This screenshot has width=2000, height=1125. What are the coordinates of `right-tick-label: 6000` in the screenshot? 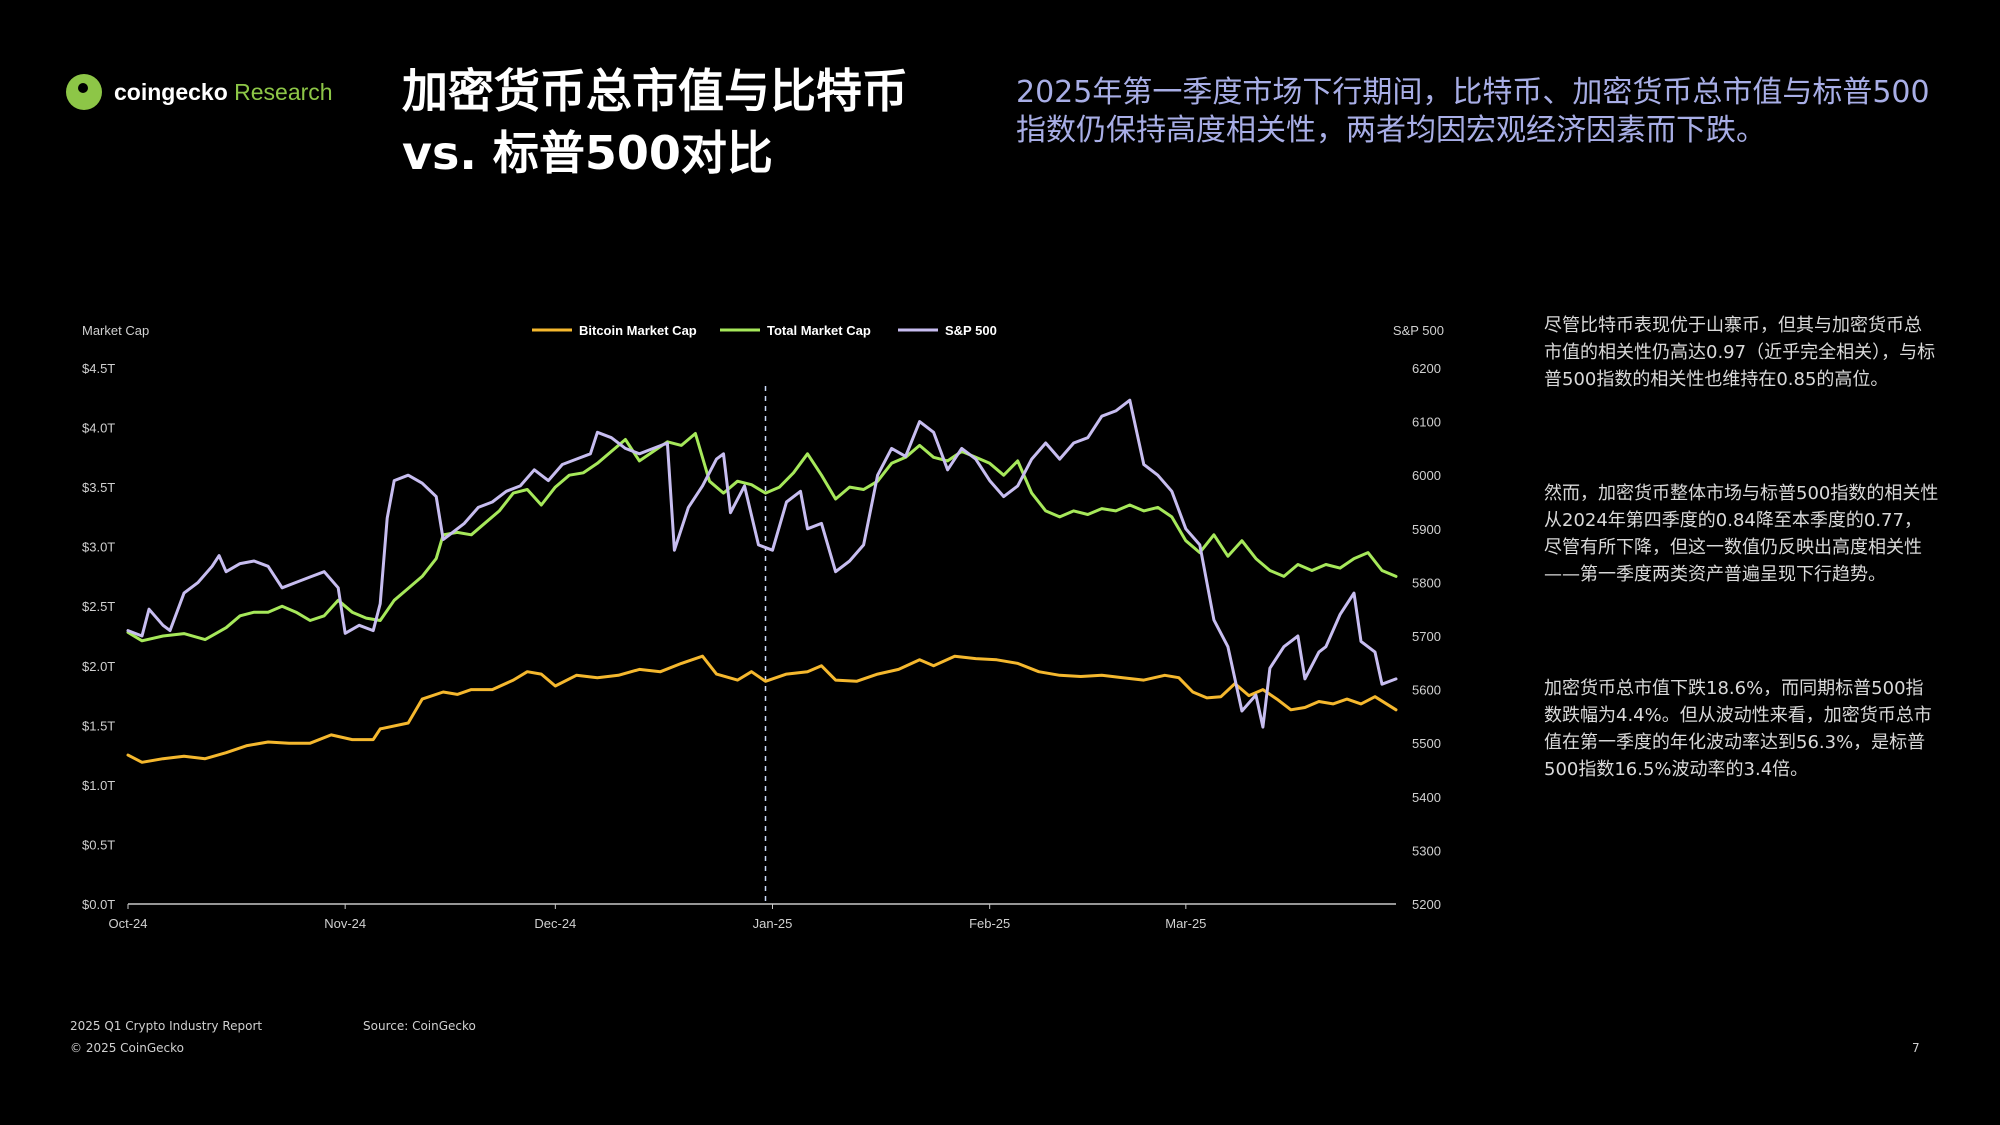 It's located at (1426, 475).